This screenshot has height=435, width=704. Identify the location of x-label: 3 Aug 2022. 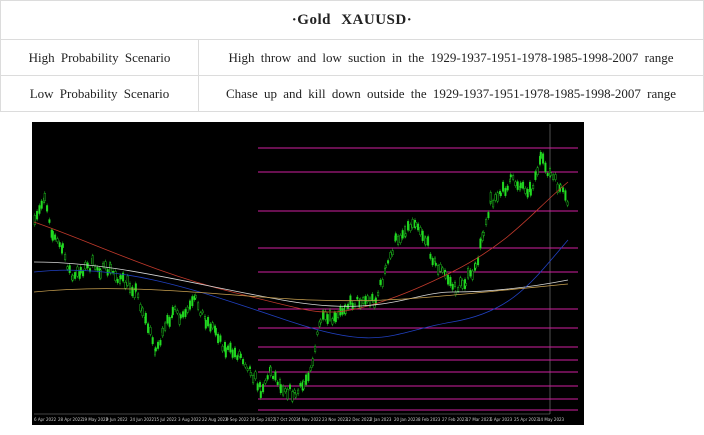
(190, 419).